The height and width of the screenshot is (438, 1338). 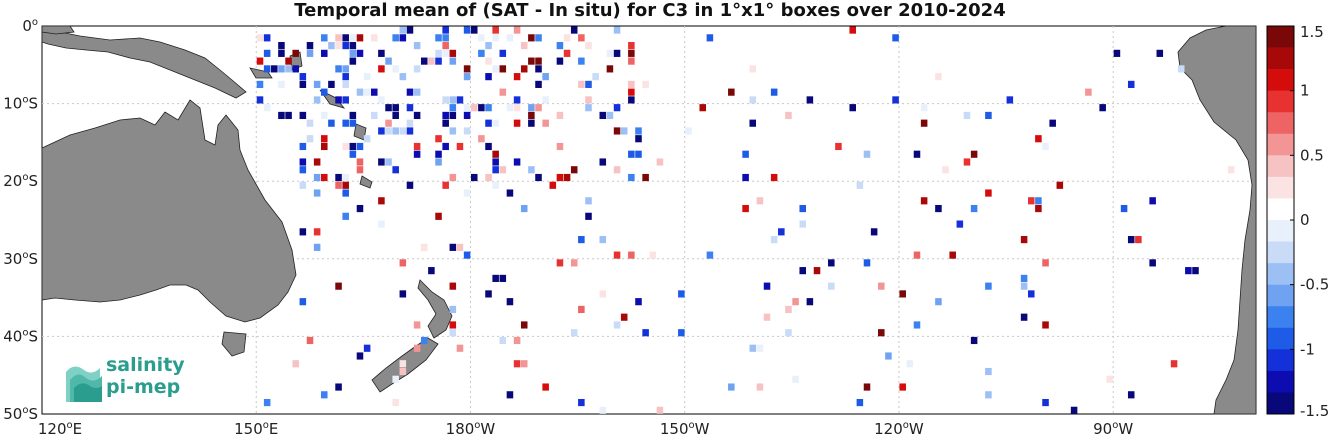 I want to click on lat-label: 50oS, so click(x=20, y=414).